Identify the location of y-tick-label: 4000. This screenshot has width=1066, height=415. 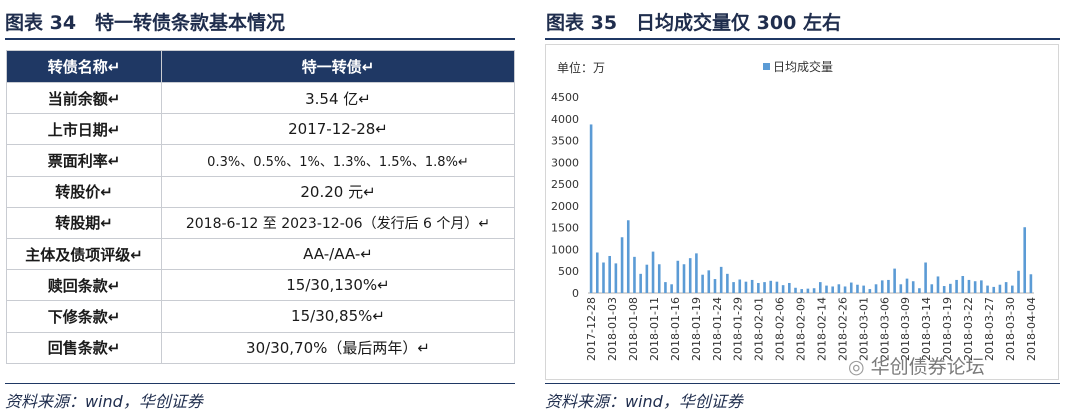
(565, 119).